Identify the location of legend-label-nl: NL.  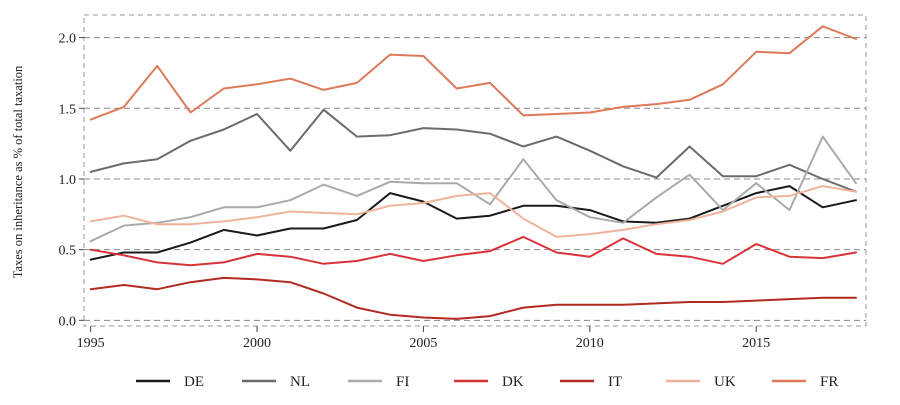
(300, 382).